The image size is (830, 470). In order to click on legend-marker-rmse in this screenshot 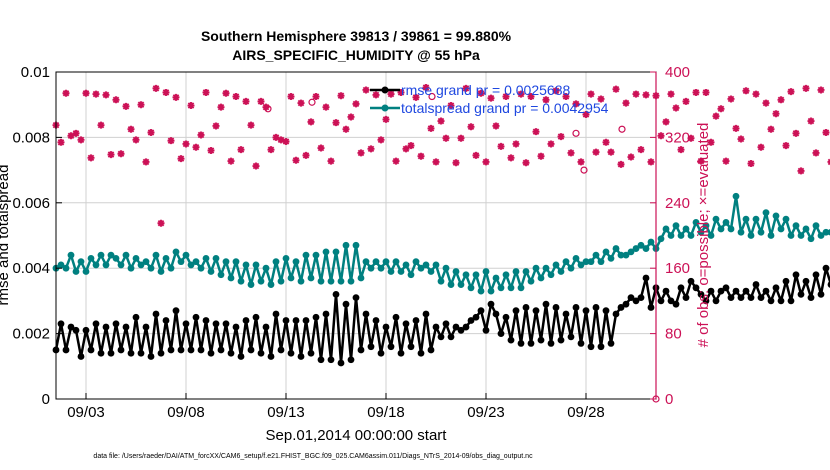, I will do `click(385, 90)`.